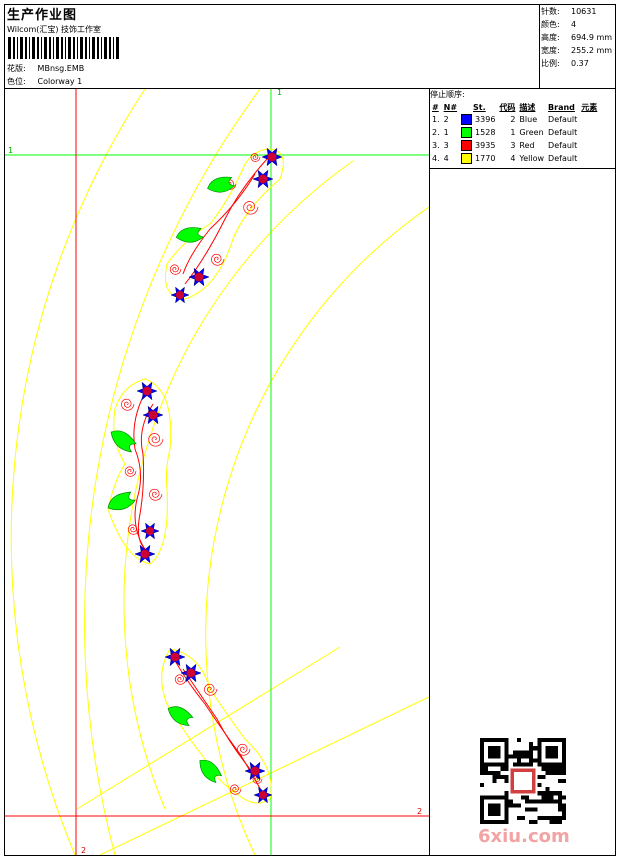  Describe the element at coordinates (310, 88) in the screenshot. I see `header-divider` at that location.